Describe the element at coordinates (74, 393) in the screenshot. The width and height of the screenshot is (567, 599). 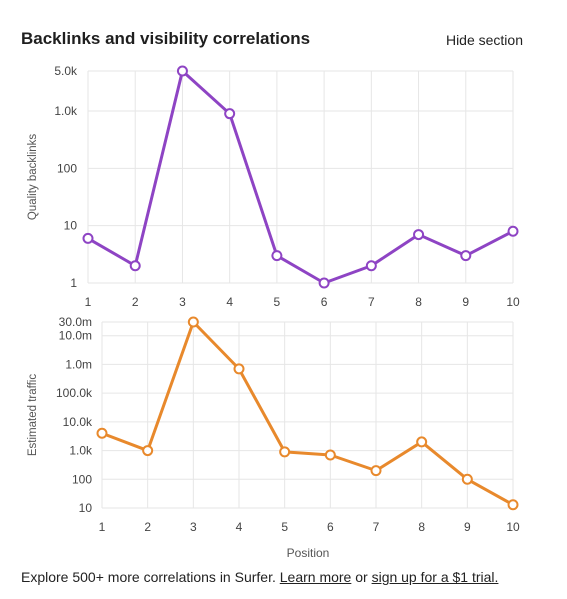
I see `y-tick-label: 100.0k` at that location.